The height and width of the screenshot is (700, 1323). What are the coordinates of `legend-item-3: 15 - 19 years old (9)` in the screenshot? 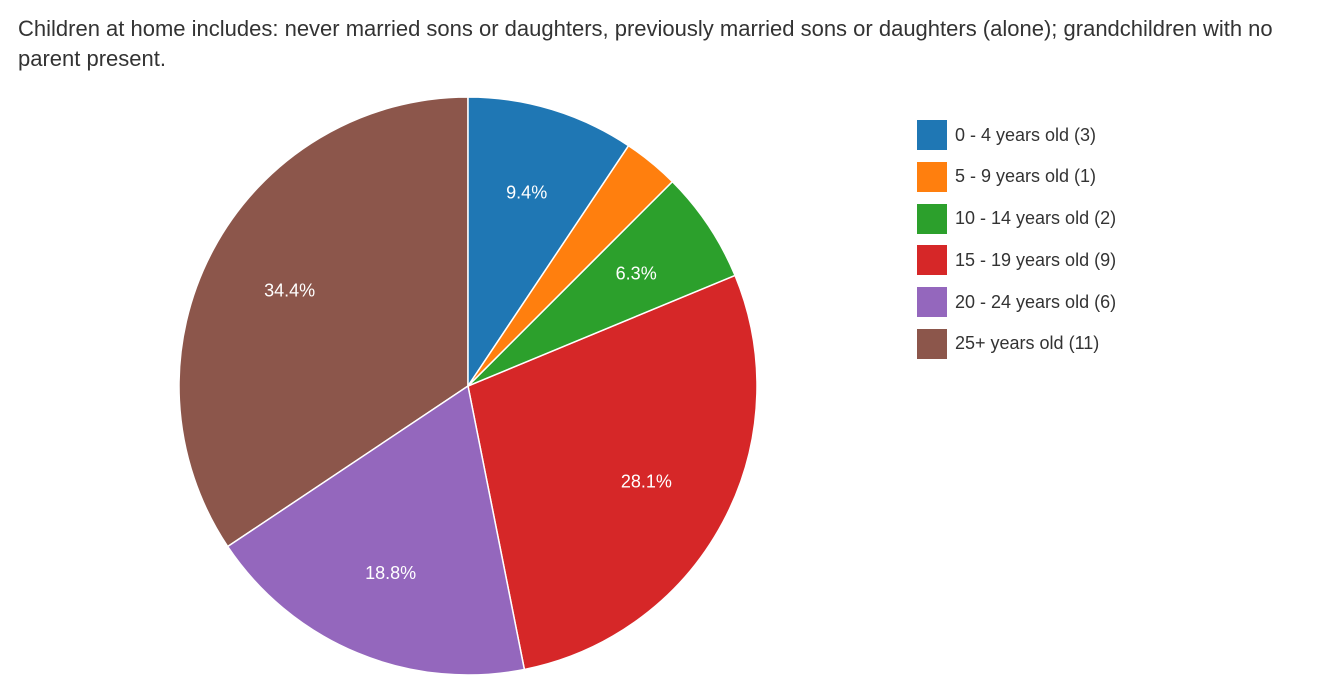 It's located at (1017, 260).